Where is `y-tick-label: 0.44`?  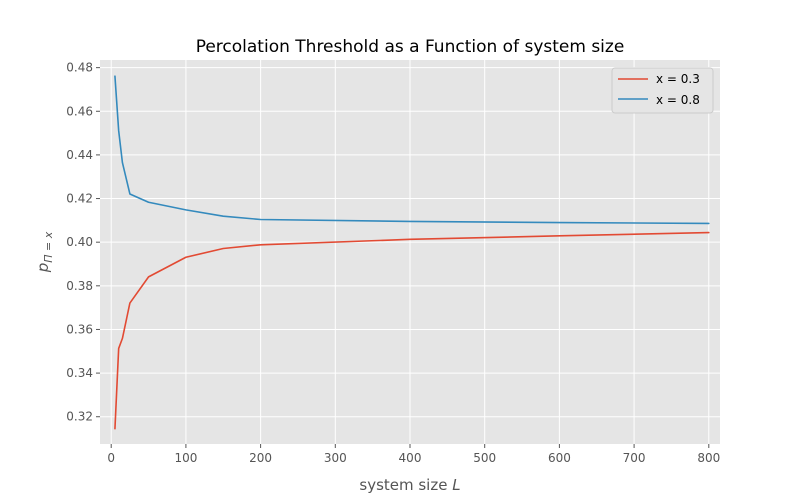
y-tick-label: 0.44 is located at coordinates (79, 155).